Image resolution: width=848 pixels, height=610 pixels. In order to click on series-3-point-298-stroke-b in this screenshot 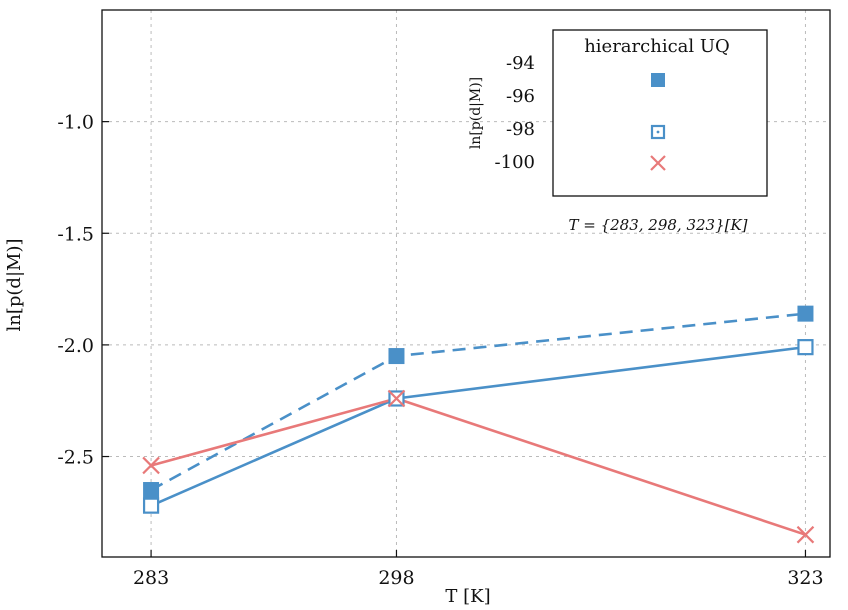, I will do `click(396, 398)`.